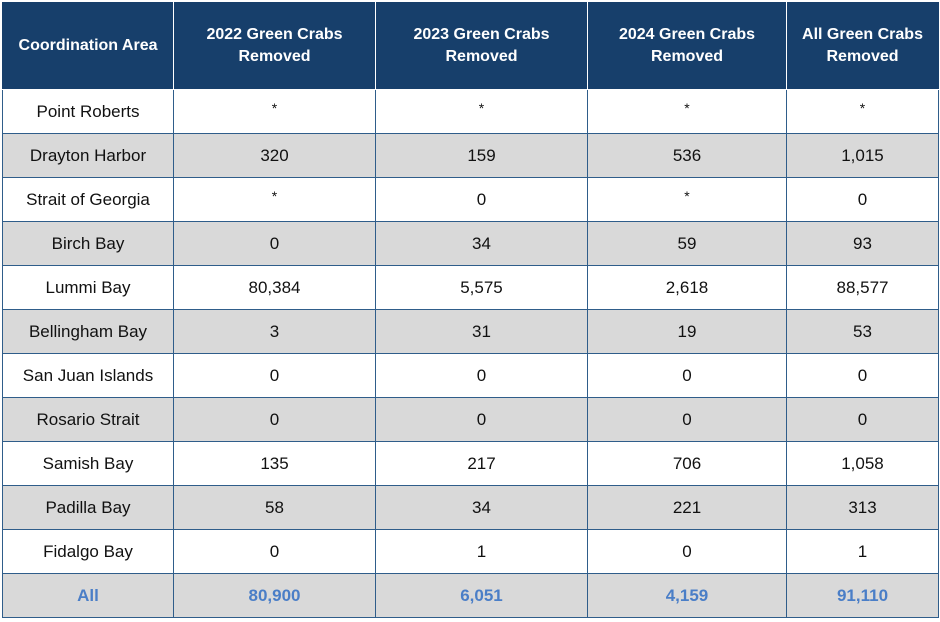  I want to click on area-name: Bellingham Bay, so click(88, 331).